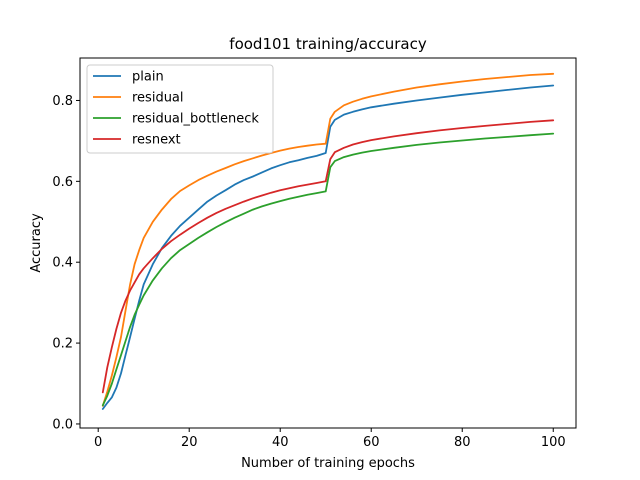  Describe the element at coordinates (180, 109) in the screenshot. I see `legend-box` at that location.